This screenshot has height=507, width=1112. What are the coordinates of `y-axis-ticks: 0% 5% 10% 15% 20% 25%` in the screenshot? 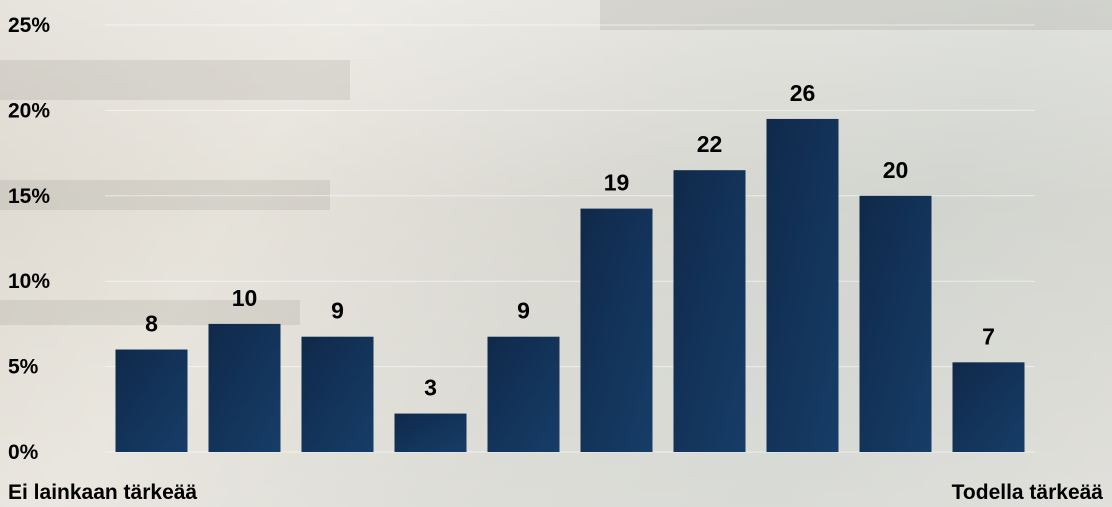 It's located at (29, 239).